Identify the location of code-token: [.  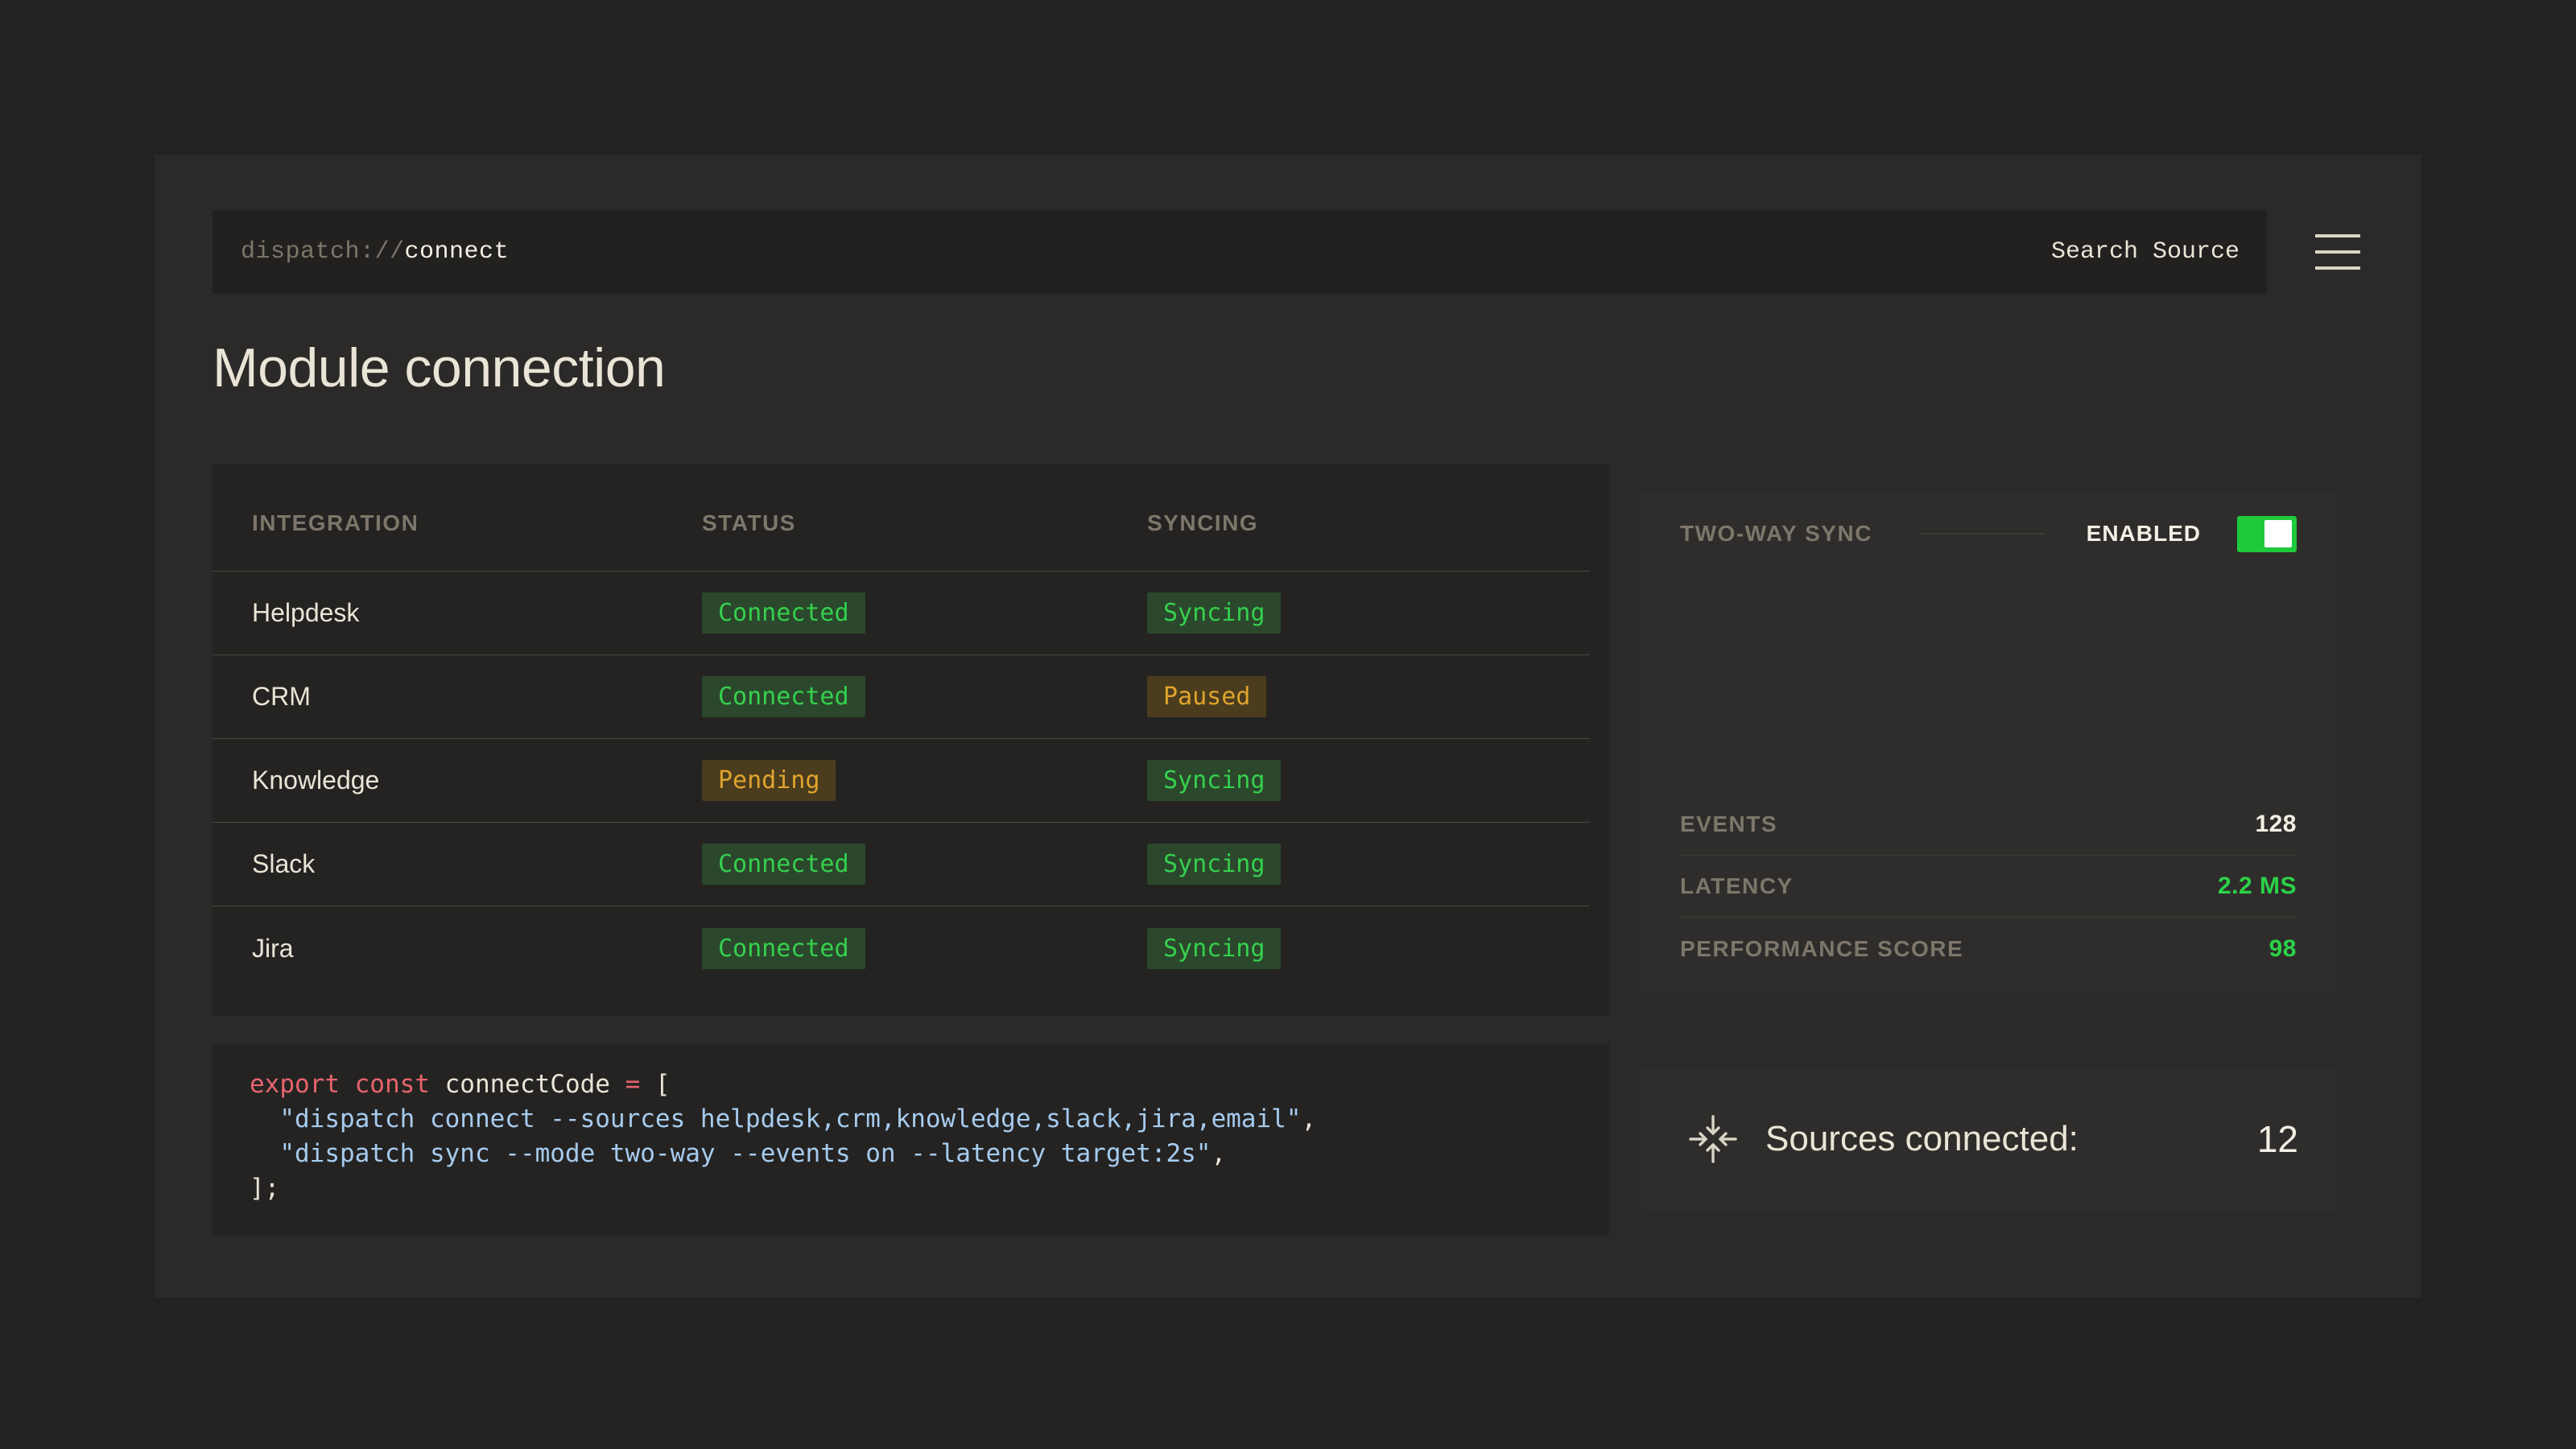
(662, 1084).